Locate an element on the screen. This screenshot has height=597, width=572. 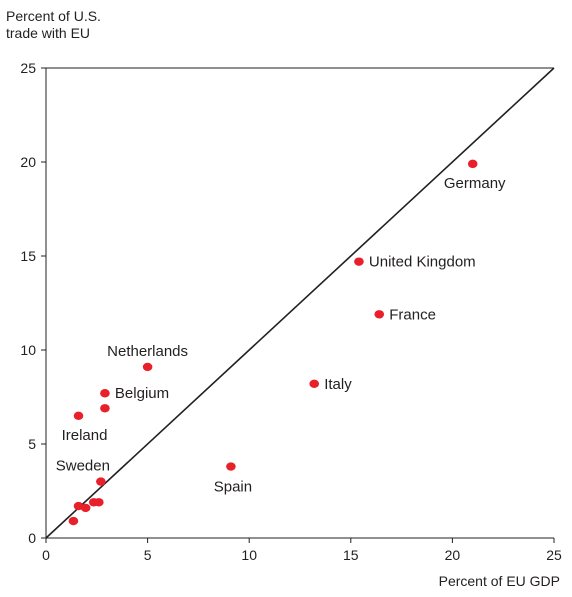
data-point-label: Italy is located at coordinates (338, 384).